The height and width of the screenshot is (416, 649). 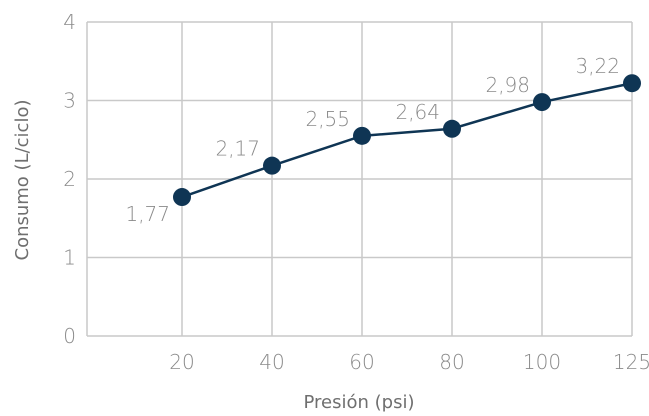 What do you see at coordinates (361, 362) in the screenshot?
I see `x-tick-label: 60` at bounding box center [361, 362].